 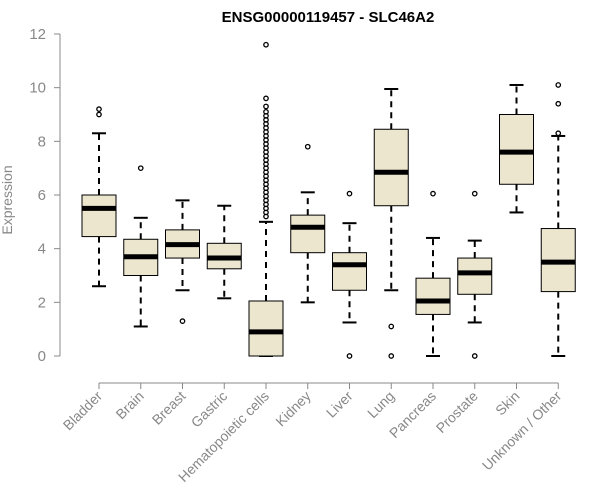 What do you see at coordinates (129, 405) in the screenshot?
I see `x-tick-label: Brain` at bounding box center [129, 405].